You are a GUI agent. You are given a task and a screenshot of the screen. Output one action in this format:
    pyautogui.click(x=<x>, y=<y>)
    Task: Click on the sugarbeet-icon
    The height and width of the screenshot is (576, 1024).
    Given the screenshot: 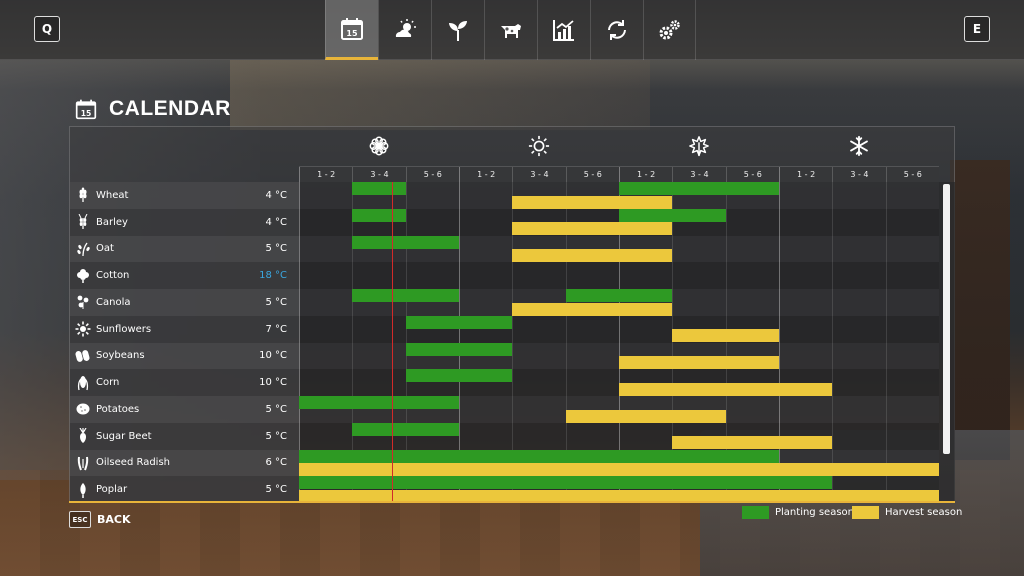 What is the action you would take?
    pyautogui.click(x=83, y=436)
    